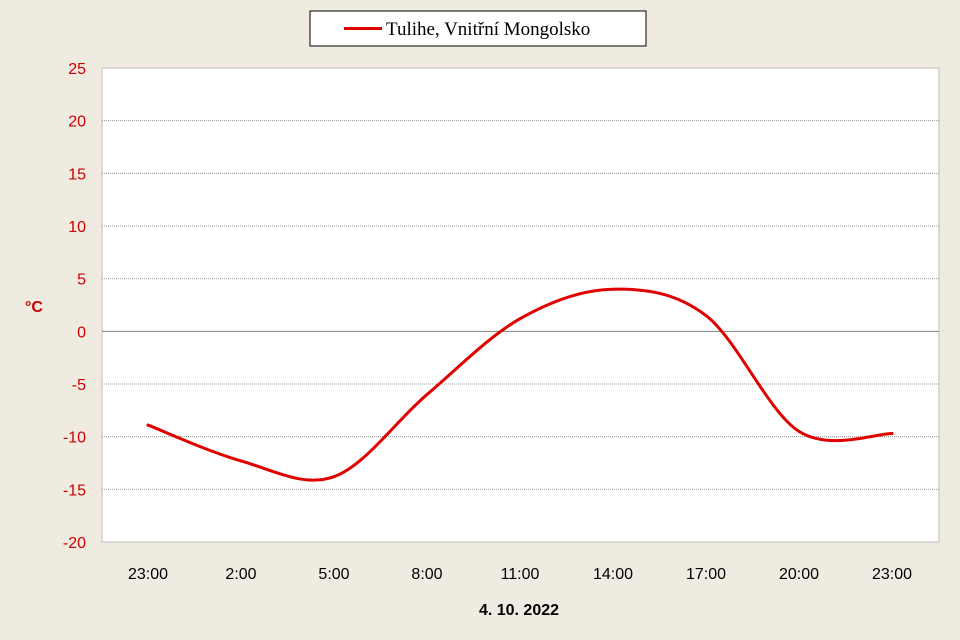  What do you see at coordinates (240, 574) in the screenshot?
I see `x-tick-label: 2:00` at bounding box center [240, 574].